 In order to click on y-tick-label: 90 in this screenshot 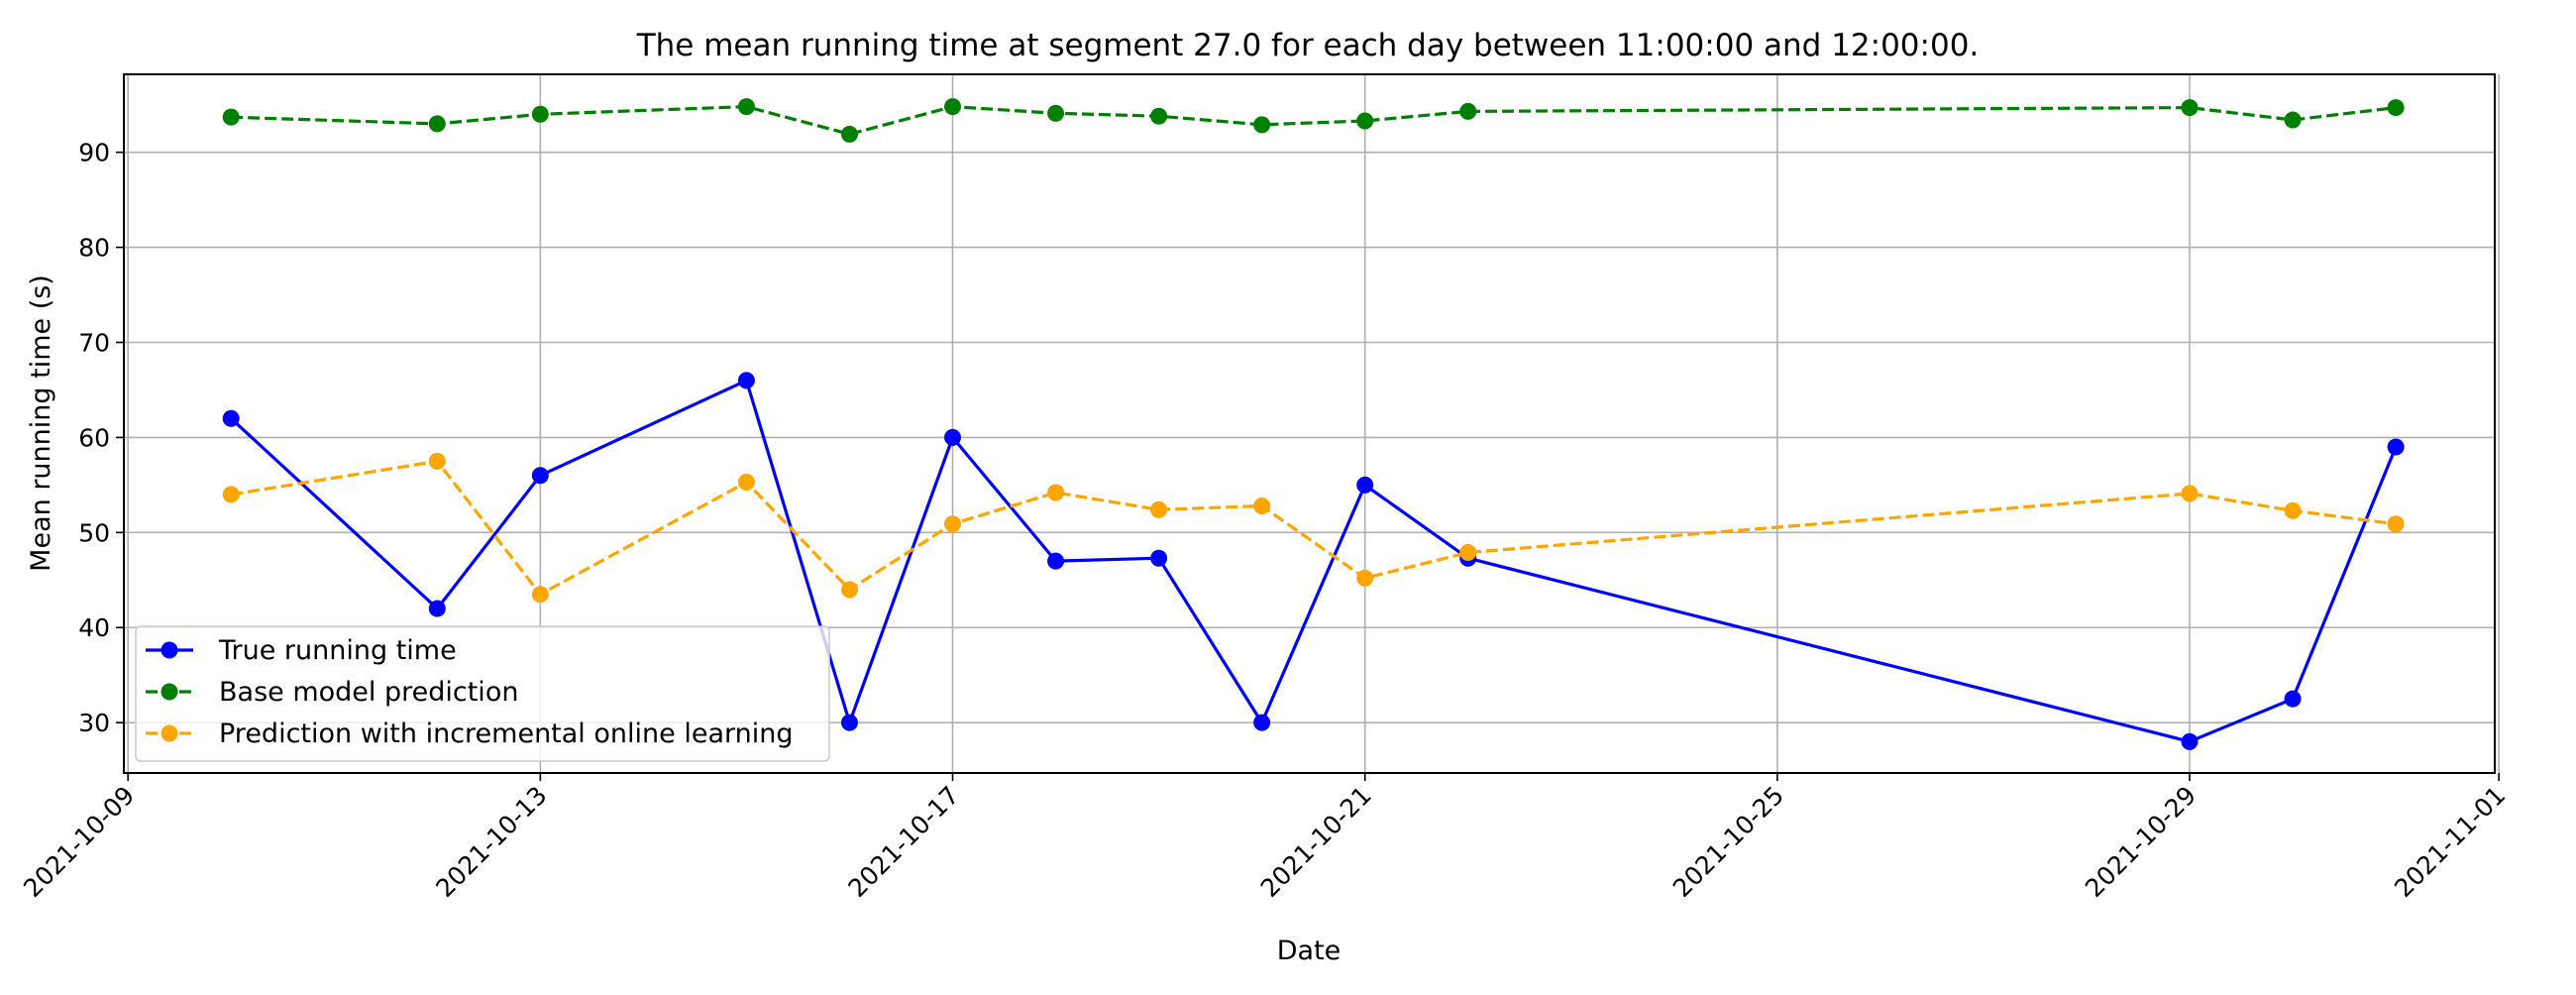, I will do `click(94, 153)`.